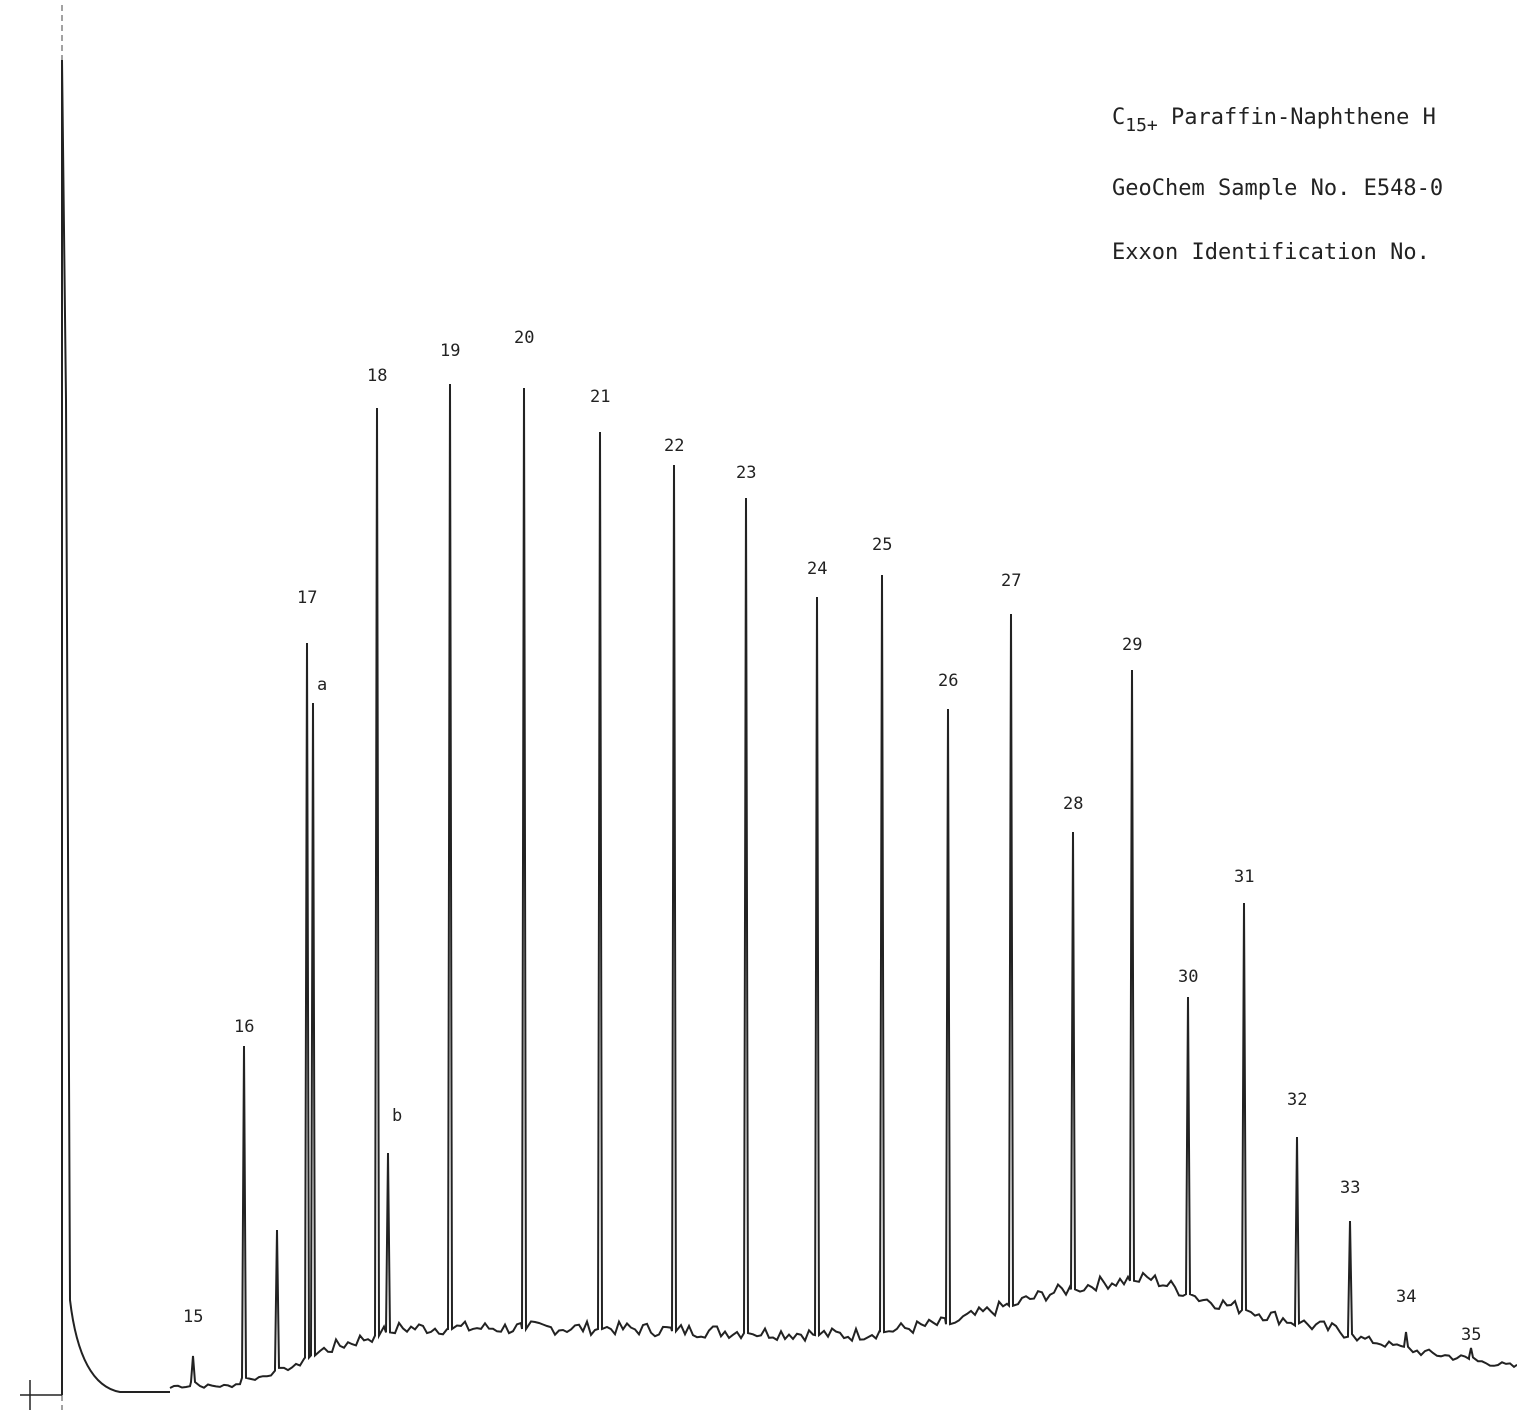 The width and height of the screenshot is (1517, 1416). Describe the element at coordinates (1073, 804) in the screenshot. I see `peak-label-28: 28` at that location.